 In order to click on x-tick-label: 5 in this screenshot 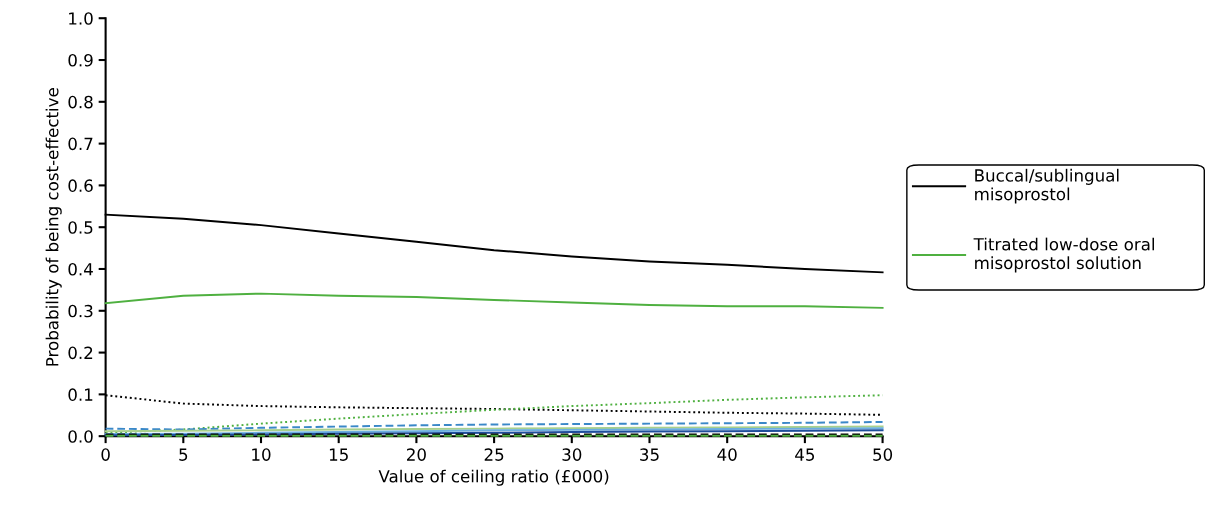, I will do `click(183, 454)`.